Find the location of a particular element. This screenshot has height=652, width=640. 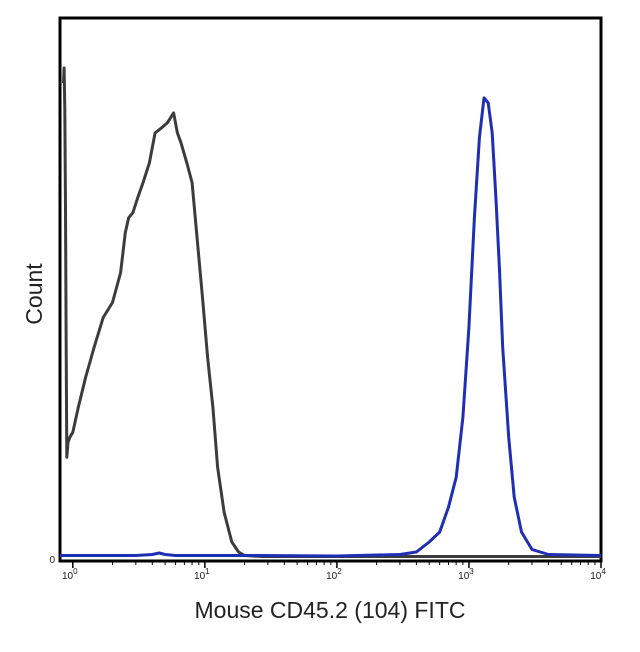

x-axis: 10⁰ 10¹ 10² 10³ 10⁴ is located at coordinates (334, 571).